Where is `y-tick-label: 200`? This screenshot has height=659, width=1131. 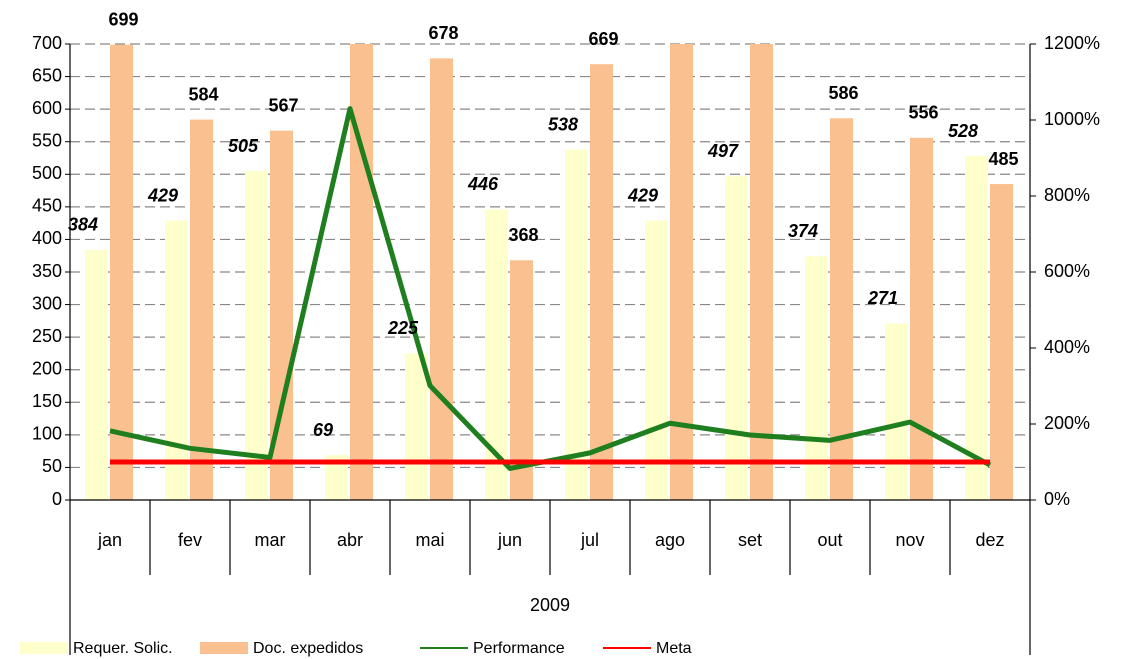
y-tick-label: 200 is located at coordinates (47, 368).